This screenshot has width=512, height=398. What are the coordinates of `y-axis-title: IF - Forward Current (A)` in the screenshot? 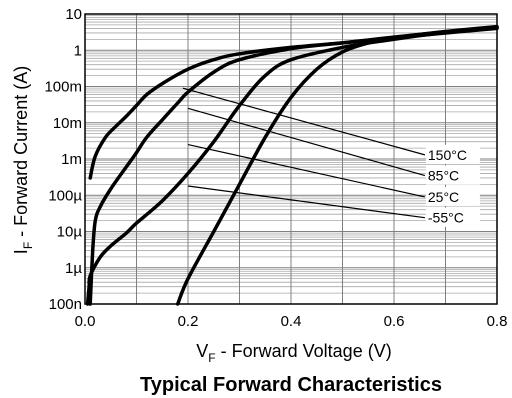 It's located at (23, 160).